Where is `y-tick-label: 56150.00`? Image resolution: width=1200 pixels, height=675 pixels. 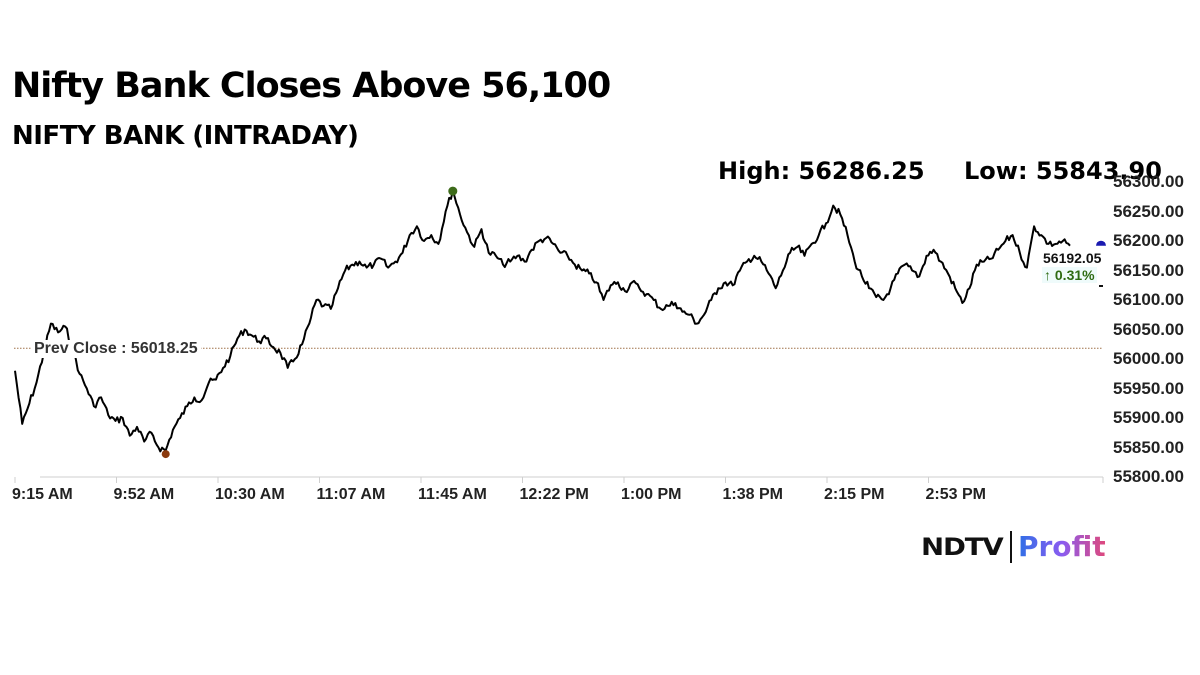
y-tick-label: 56150.00 is located at coordinates (1148, 270).